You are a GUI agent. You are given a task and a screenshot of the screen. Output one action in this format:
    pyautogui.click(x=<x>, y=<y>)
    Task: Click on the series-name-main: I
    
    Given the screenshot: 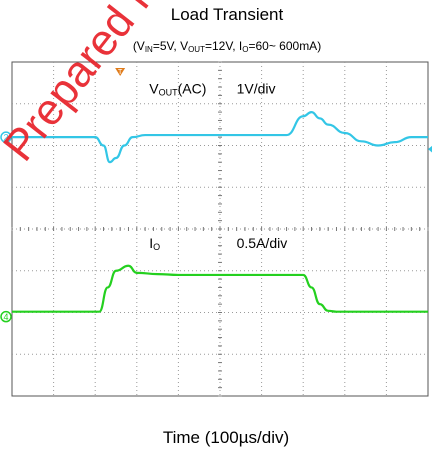 What is the action you would take?
    pyautogui.click(x=151, y=243)
    